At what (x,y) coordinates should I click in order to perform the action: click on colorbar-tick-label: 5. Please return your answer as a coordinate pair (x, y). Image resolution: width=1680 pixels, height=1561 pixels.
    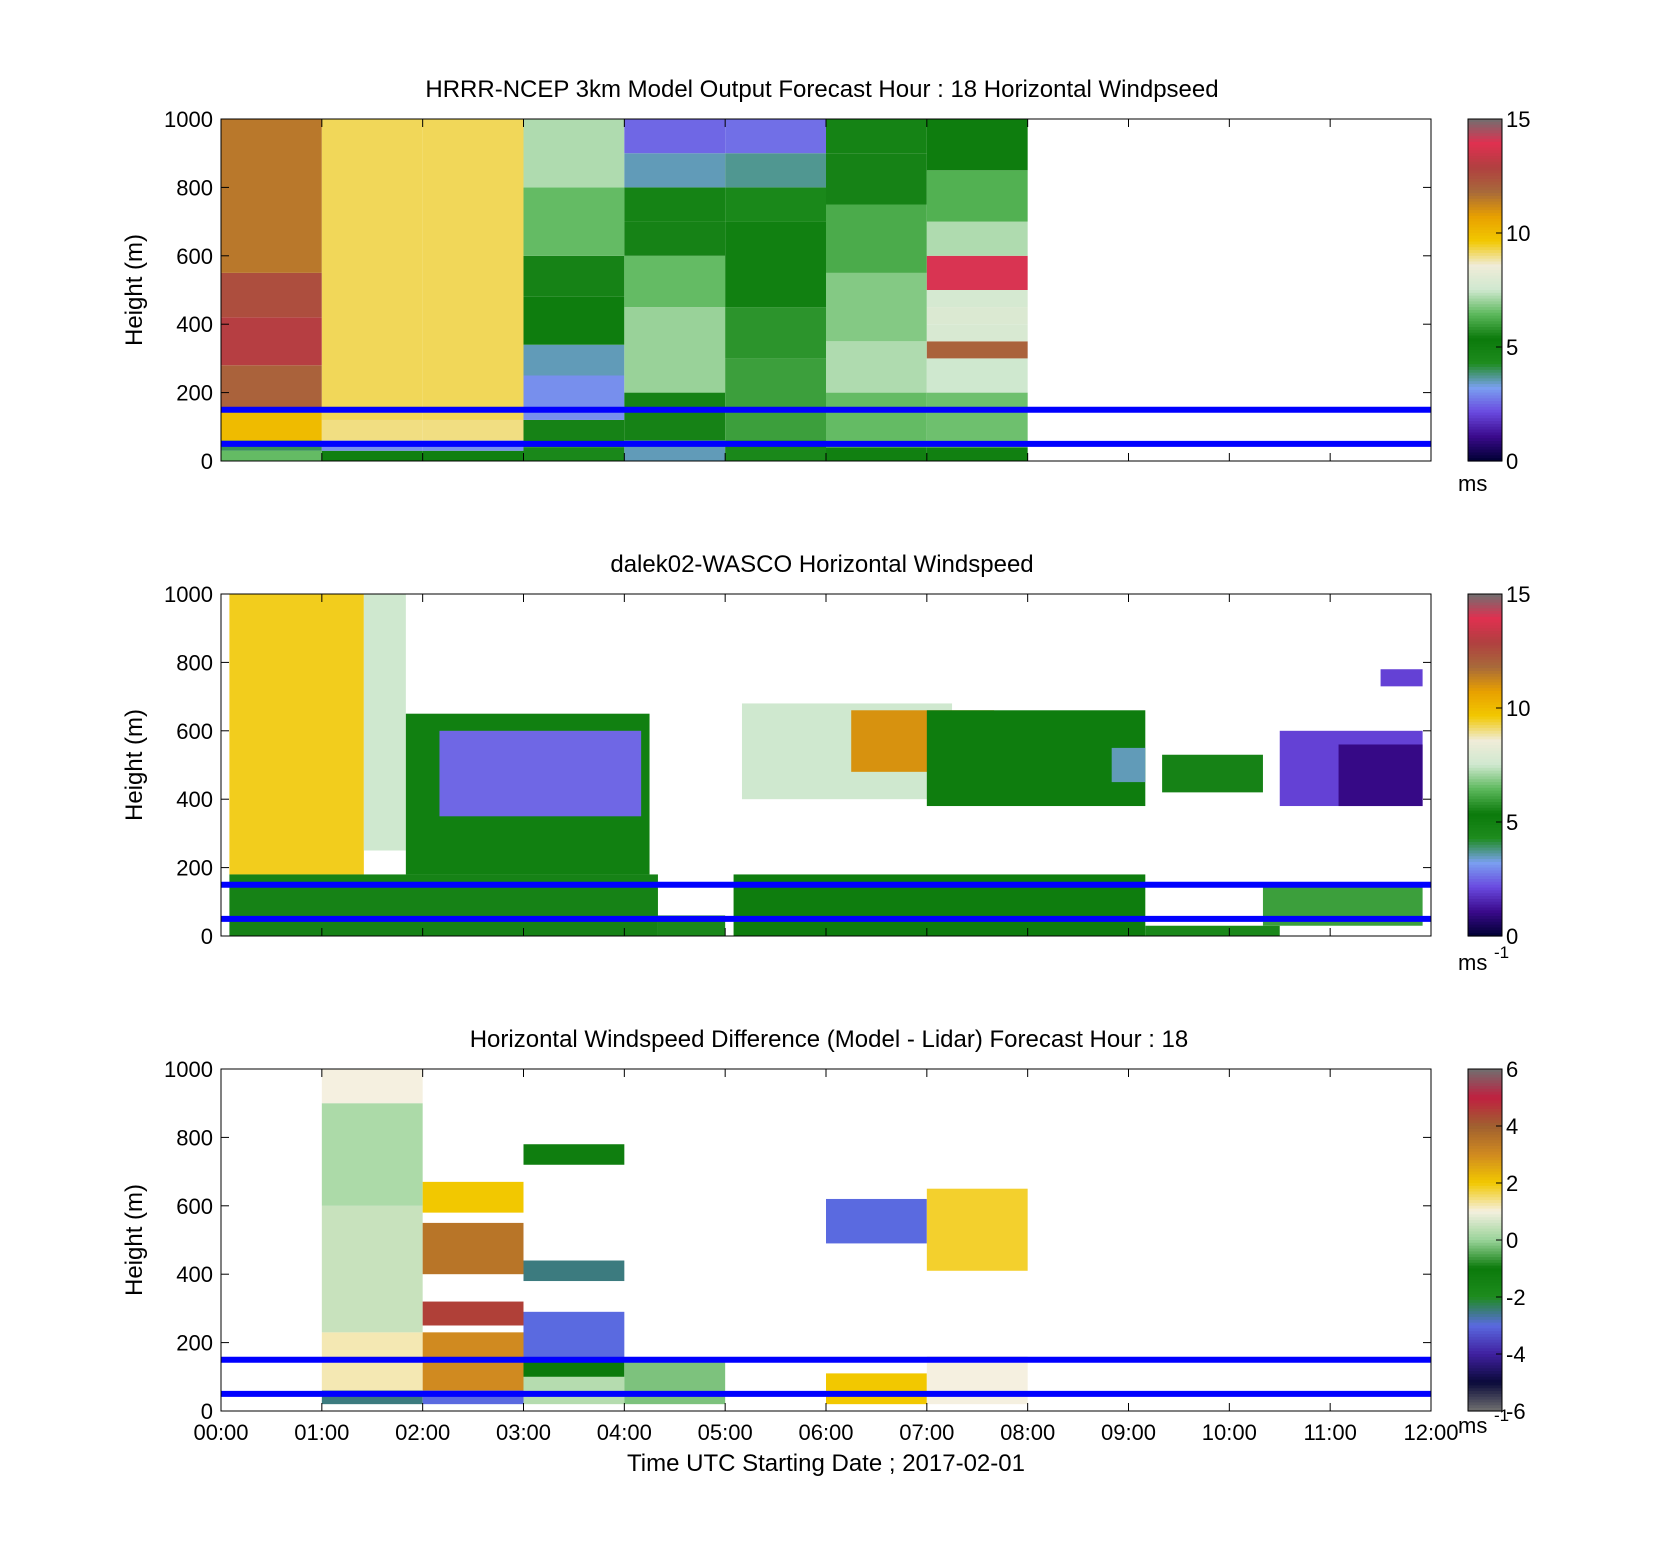
    Looking at the image, I should click on (1512, 347).